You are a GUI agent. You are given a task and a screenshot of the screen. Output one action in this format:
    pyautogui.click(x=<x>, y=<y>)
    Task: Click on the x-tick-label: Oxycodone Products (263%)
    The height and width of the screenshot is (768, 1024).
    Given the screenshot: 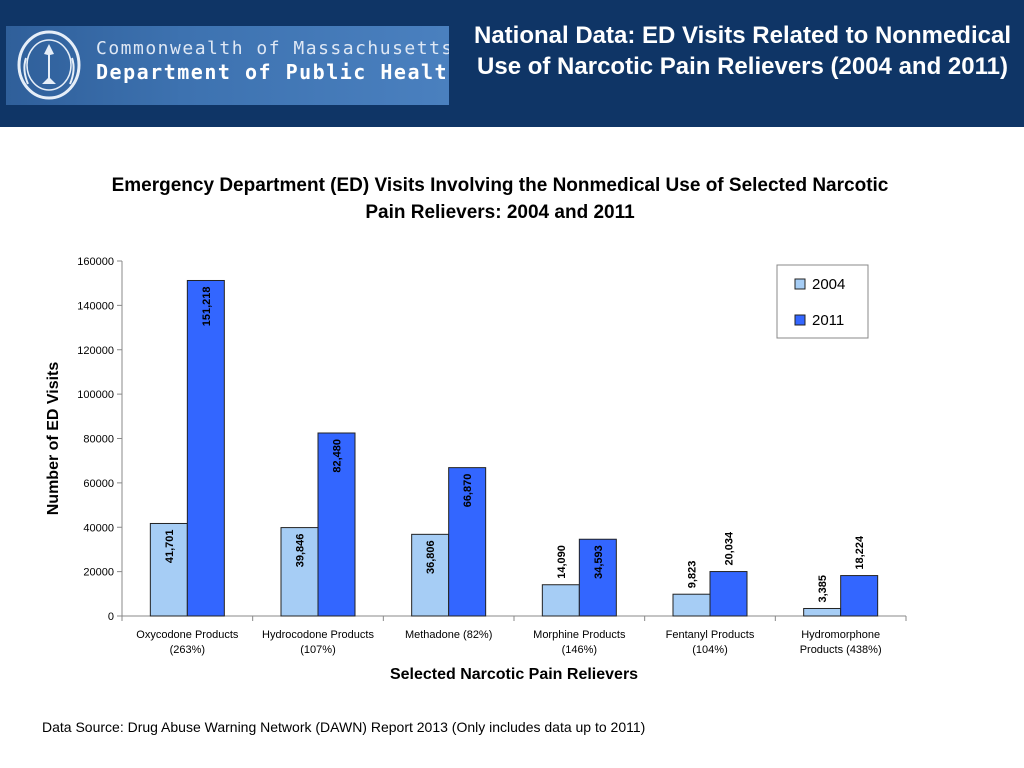 What is the action you would take?
    pyautogui.click(x=187, y=642)
    